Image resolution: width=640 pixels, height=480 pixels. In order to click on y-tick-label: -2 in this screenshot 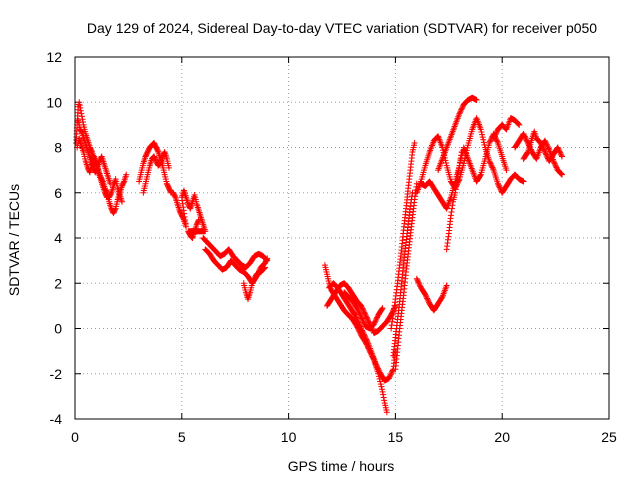, I will do `click(56, 374)`.